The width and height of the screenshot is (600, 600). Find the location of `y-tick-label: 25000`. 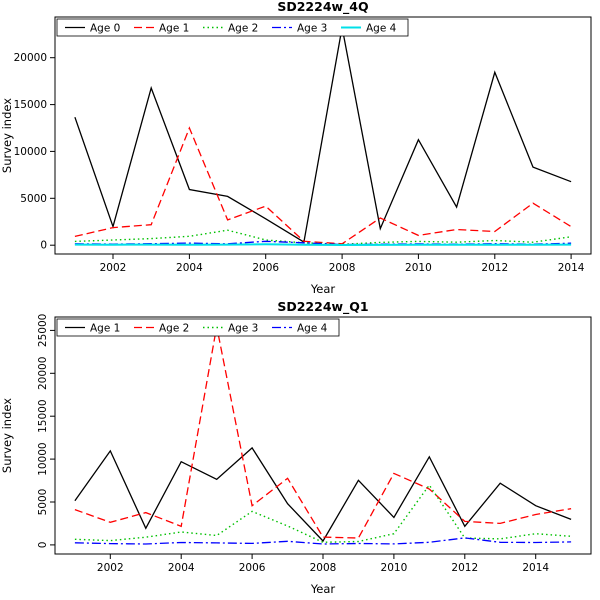

y-tick-label: 25000 is located at coordinates (43, 330).